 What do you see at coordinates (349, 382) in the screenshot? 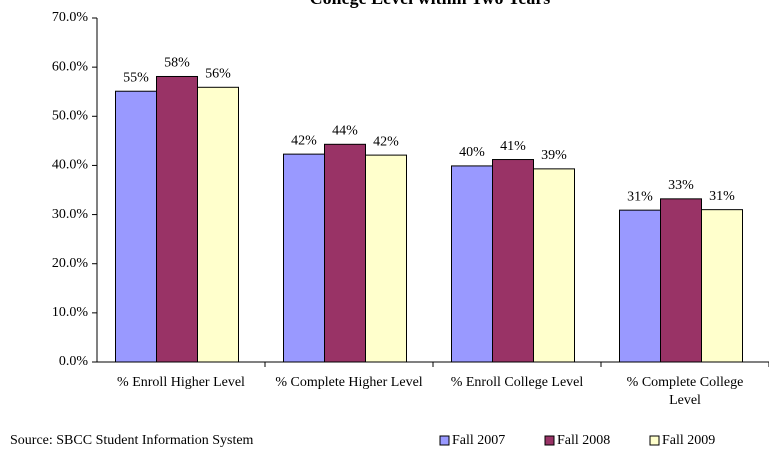
I see `x-tick-label: % Complete Higher Level` at bounding box center [349, 382].